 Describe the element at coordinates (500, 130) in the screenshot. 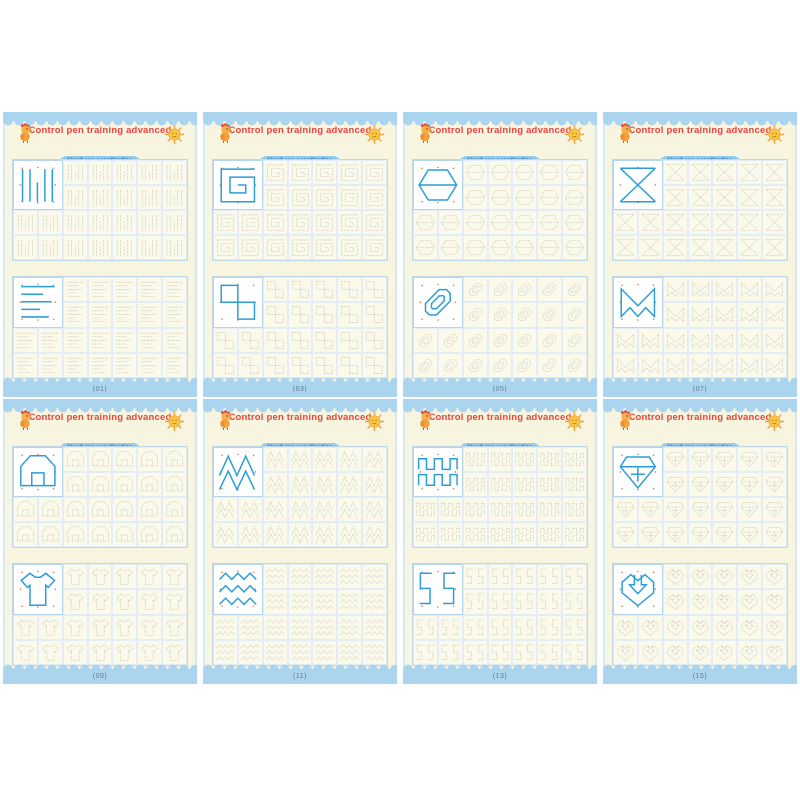

I see `page-title: Control pen training advanced` at that location.